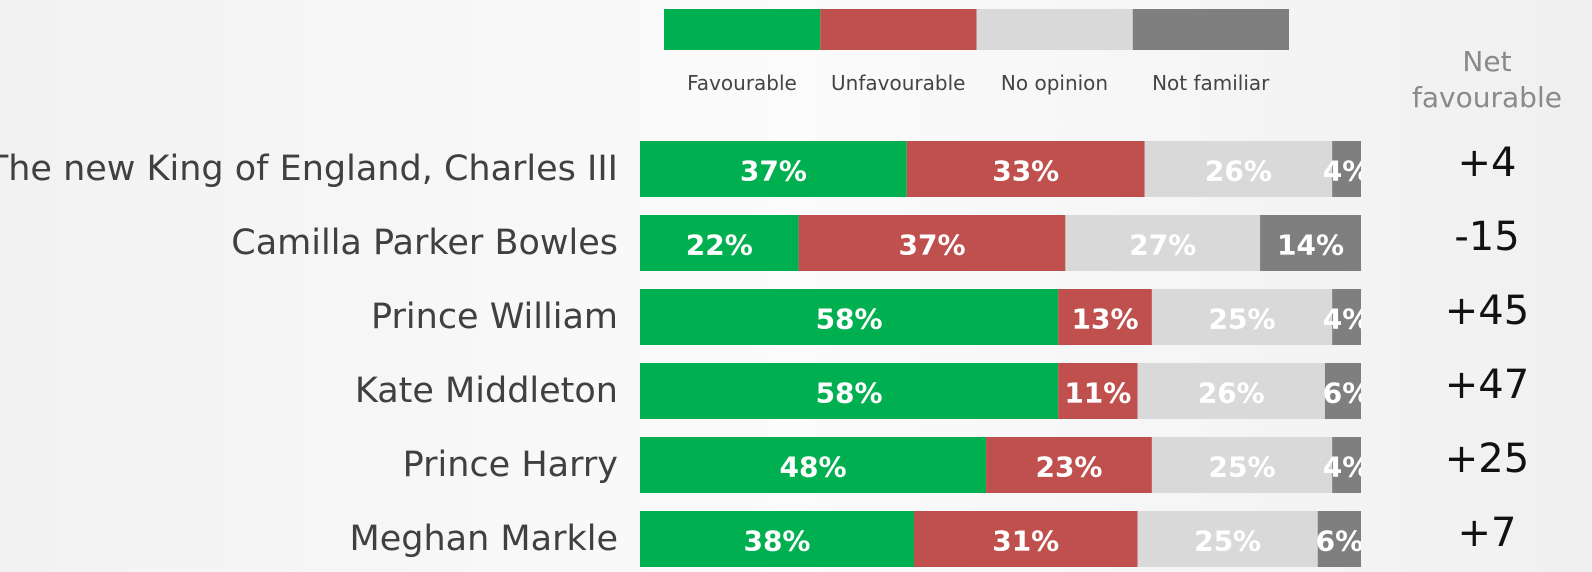 The width and height of the screenshot is (1592, 572). I want to click on category-label: Kate Middleton, so click(486, 391).